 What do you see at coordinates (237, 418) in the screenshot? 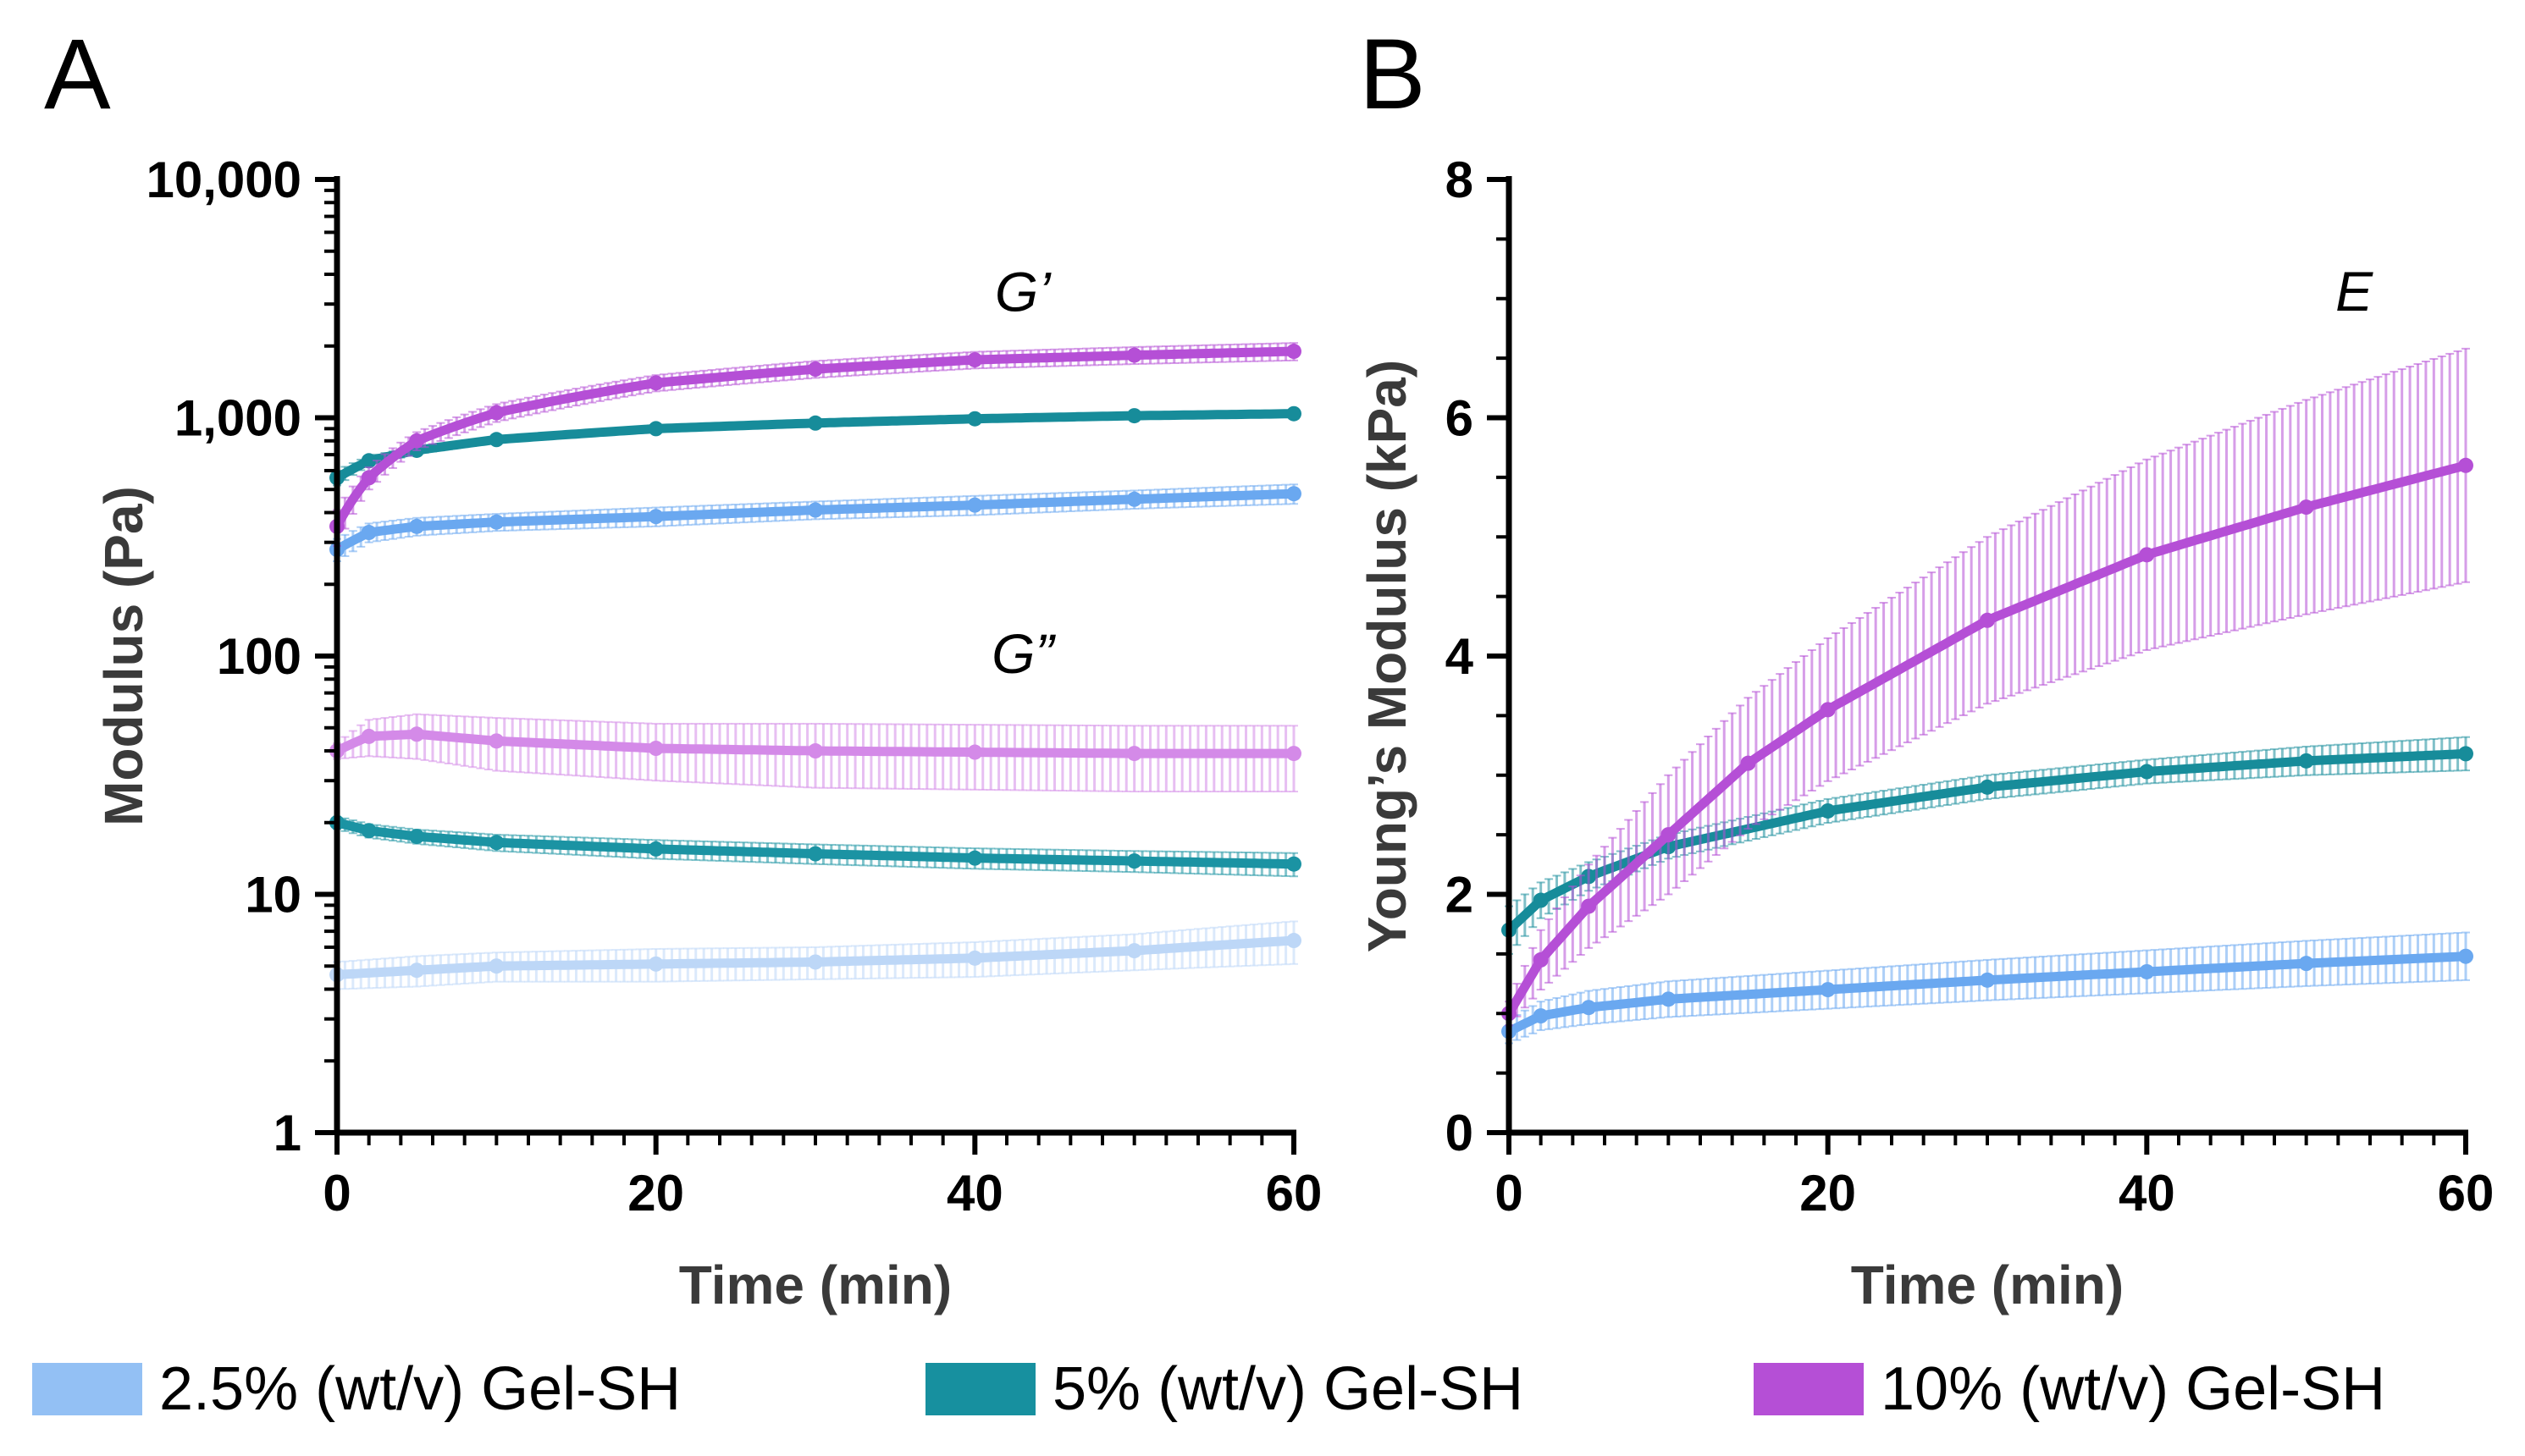
I see `y-tick-label: 1,000` at bounding box center [237, 418].